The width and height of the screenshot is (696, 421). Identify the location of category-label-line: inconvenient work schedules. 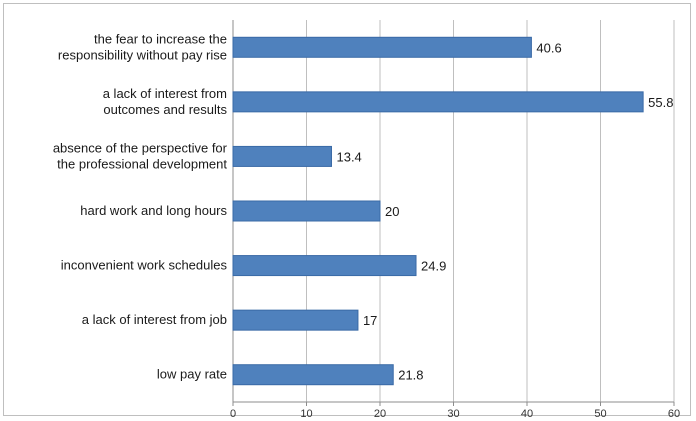
(144, 265).